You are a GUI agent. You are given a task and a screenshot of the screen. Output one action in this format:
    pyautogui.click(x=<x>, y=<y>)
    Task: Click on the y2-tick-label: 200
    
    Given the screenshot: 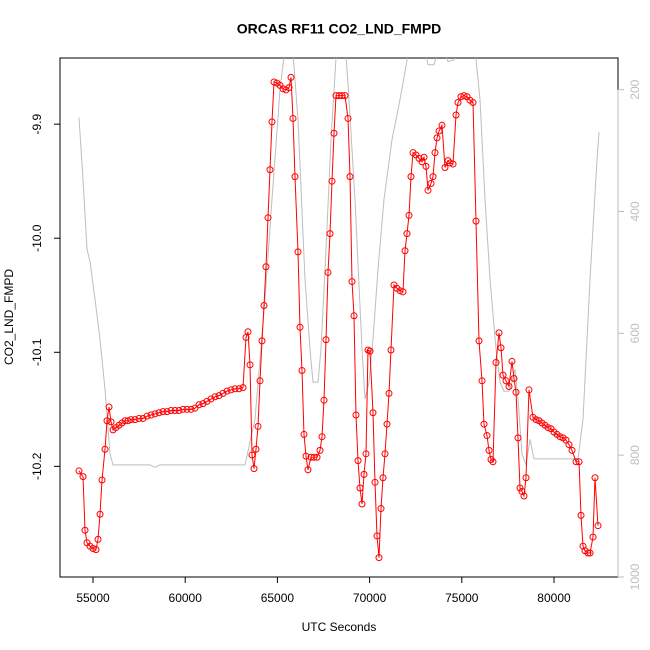 What is the action you would take?
    pyautogui.click(x=635, y=89)
    